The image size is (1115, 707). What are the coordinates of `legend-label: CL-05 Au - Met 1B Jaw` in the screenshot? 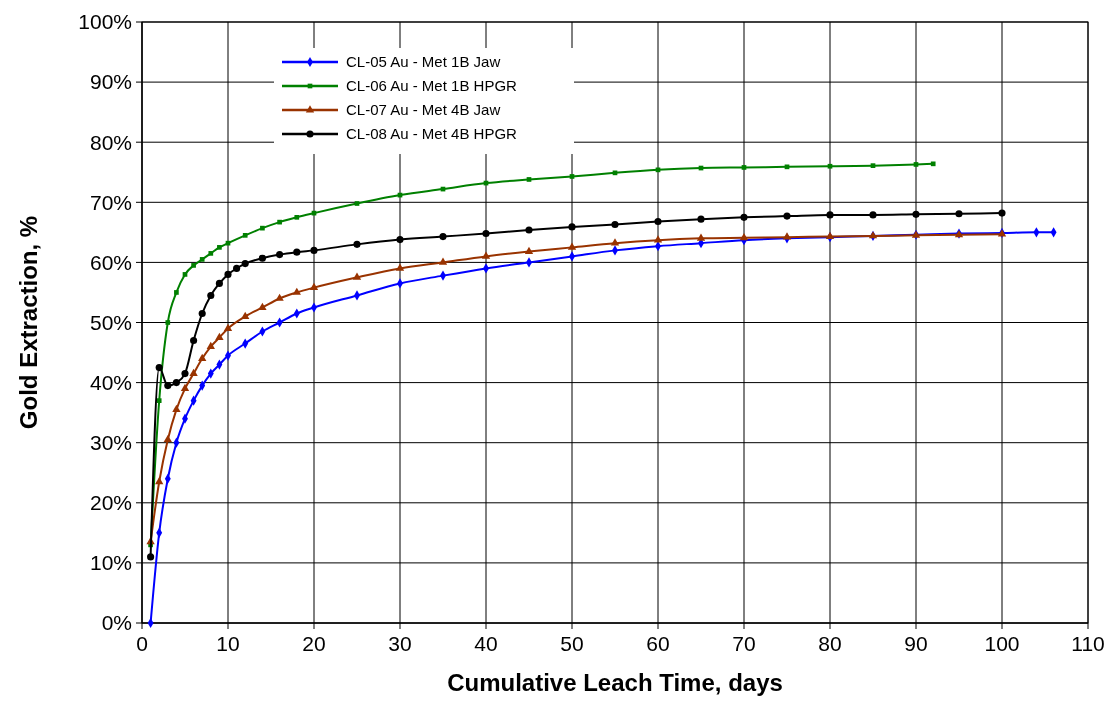 It's located at (423, 62).